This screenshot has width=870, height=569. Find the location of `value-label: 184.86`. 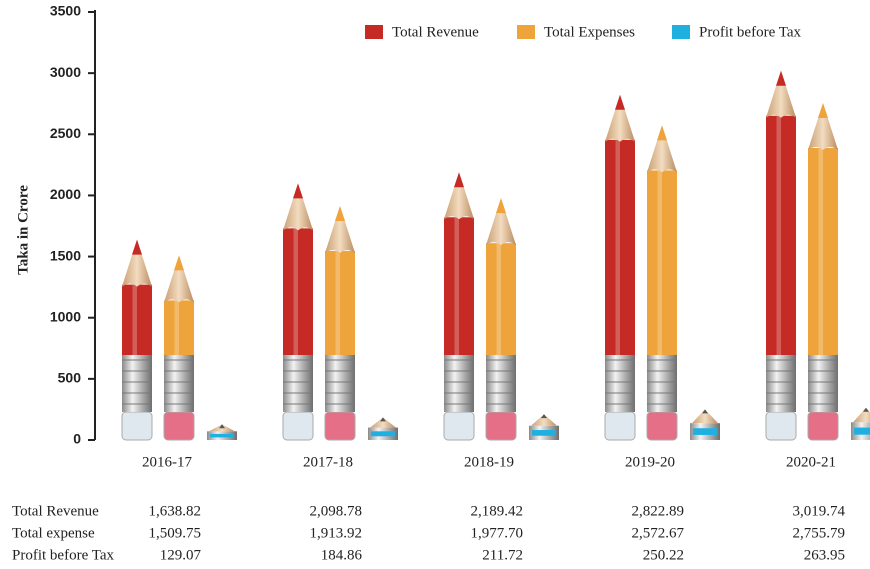

value-label: 184.86 is located at coordinates (342, 555).